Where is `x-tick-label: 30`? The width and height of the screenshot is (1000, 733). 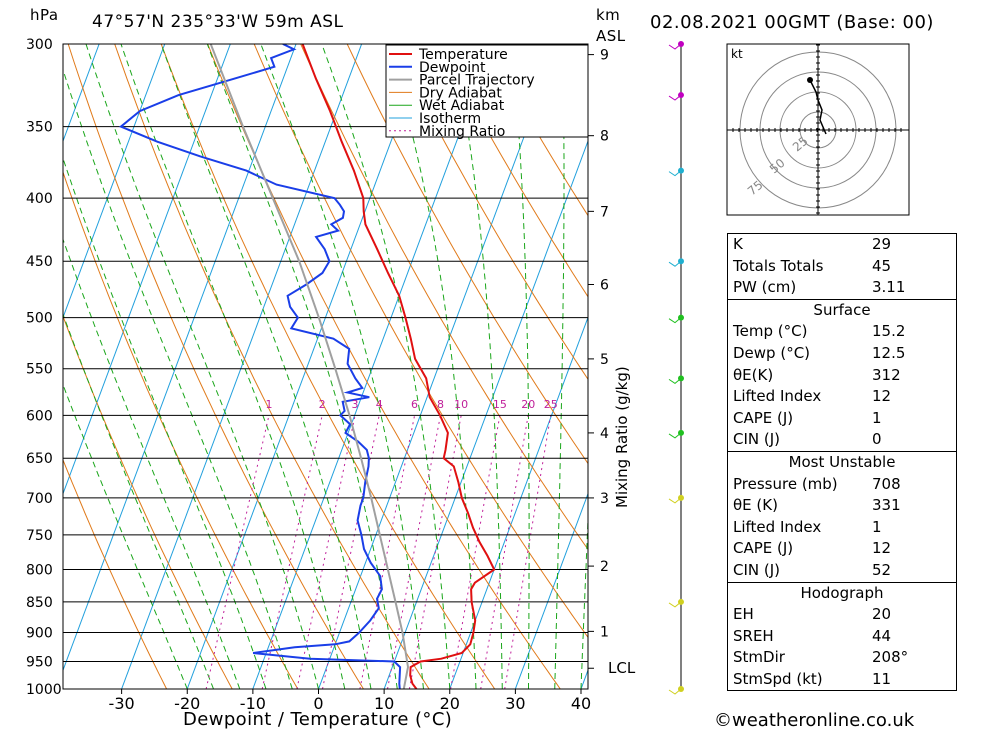
x-tick-label: 30 is located at coordinates (515, 703).